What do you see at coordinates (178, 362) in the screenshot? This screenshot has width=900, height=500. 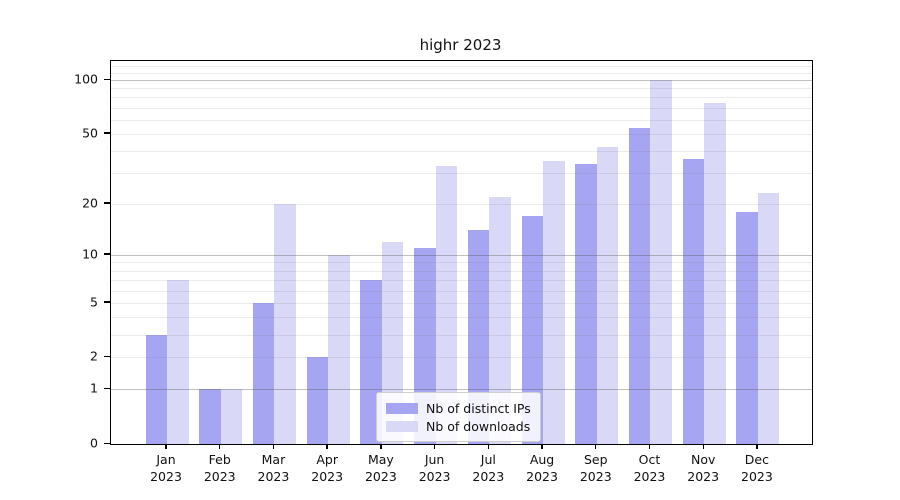 I see `bar-downloads-jan` at bounding box center [178, 362].